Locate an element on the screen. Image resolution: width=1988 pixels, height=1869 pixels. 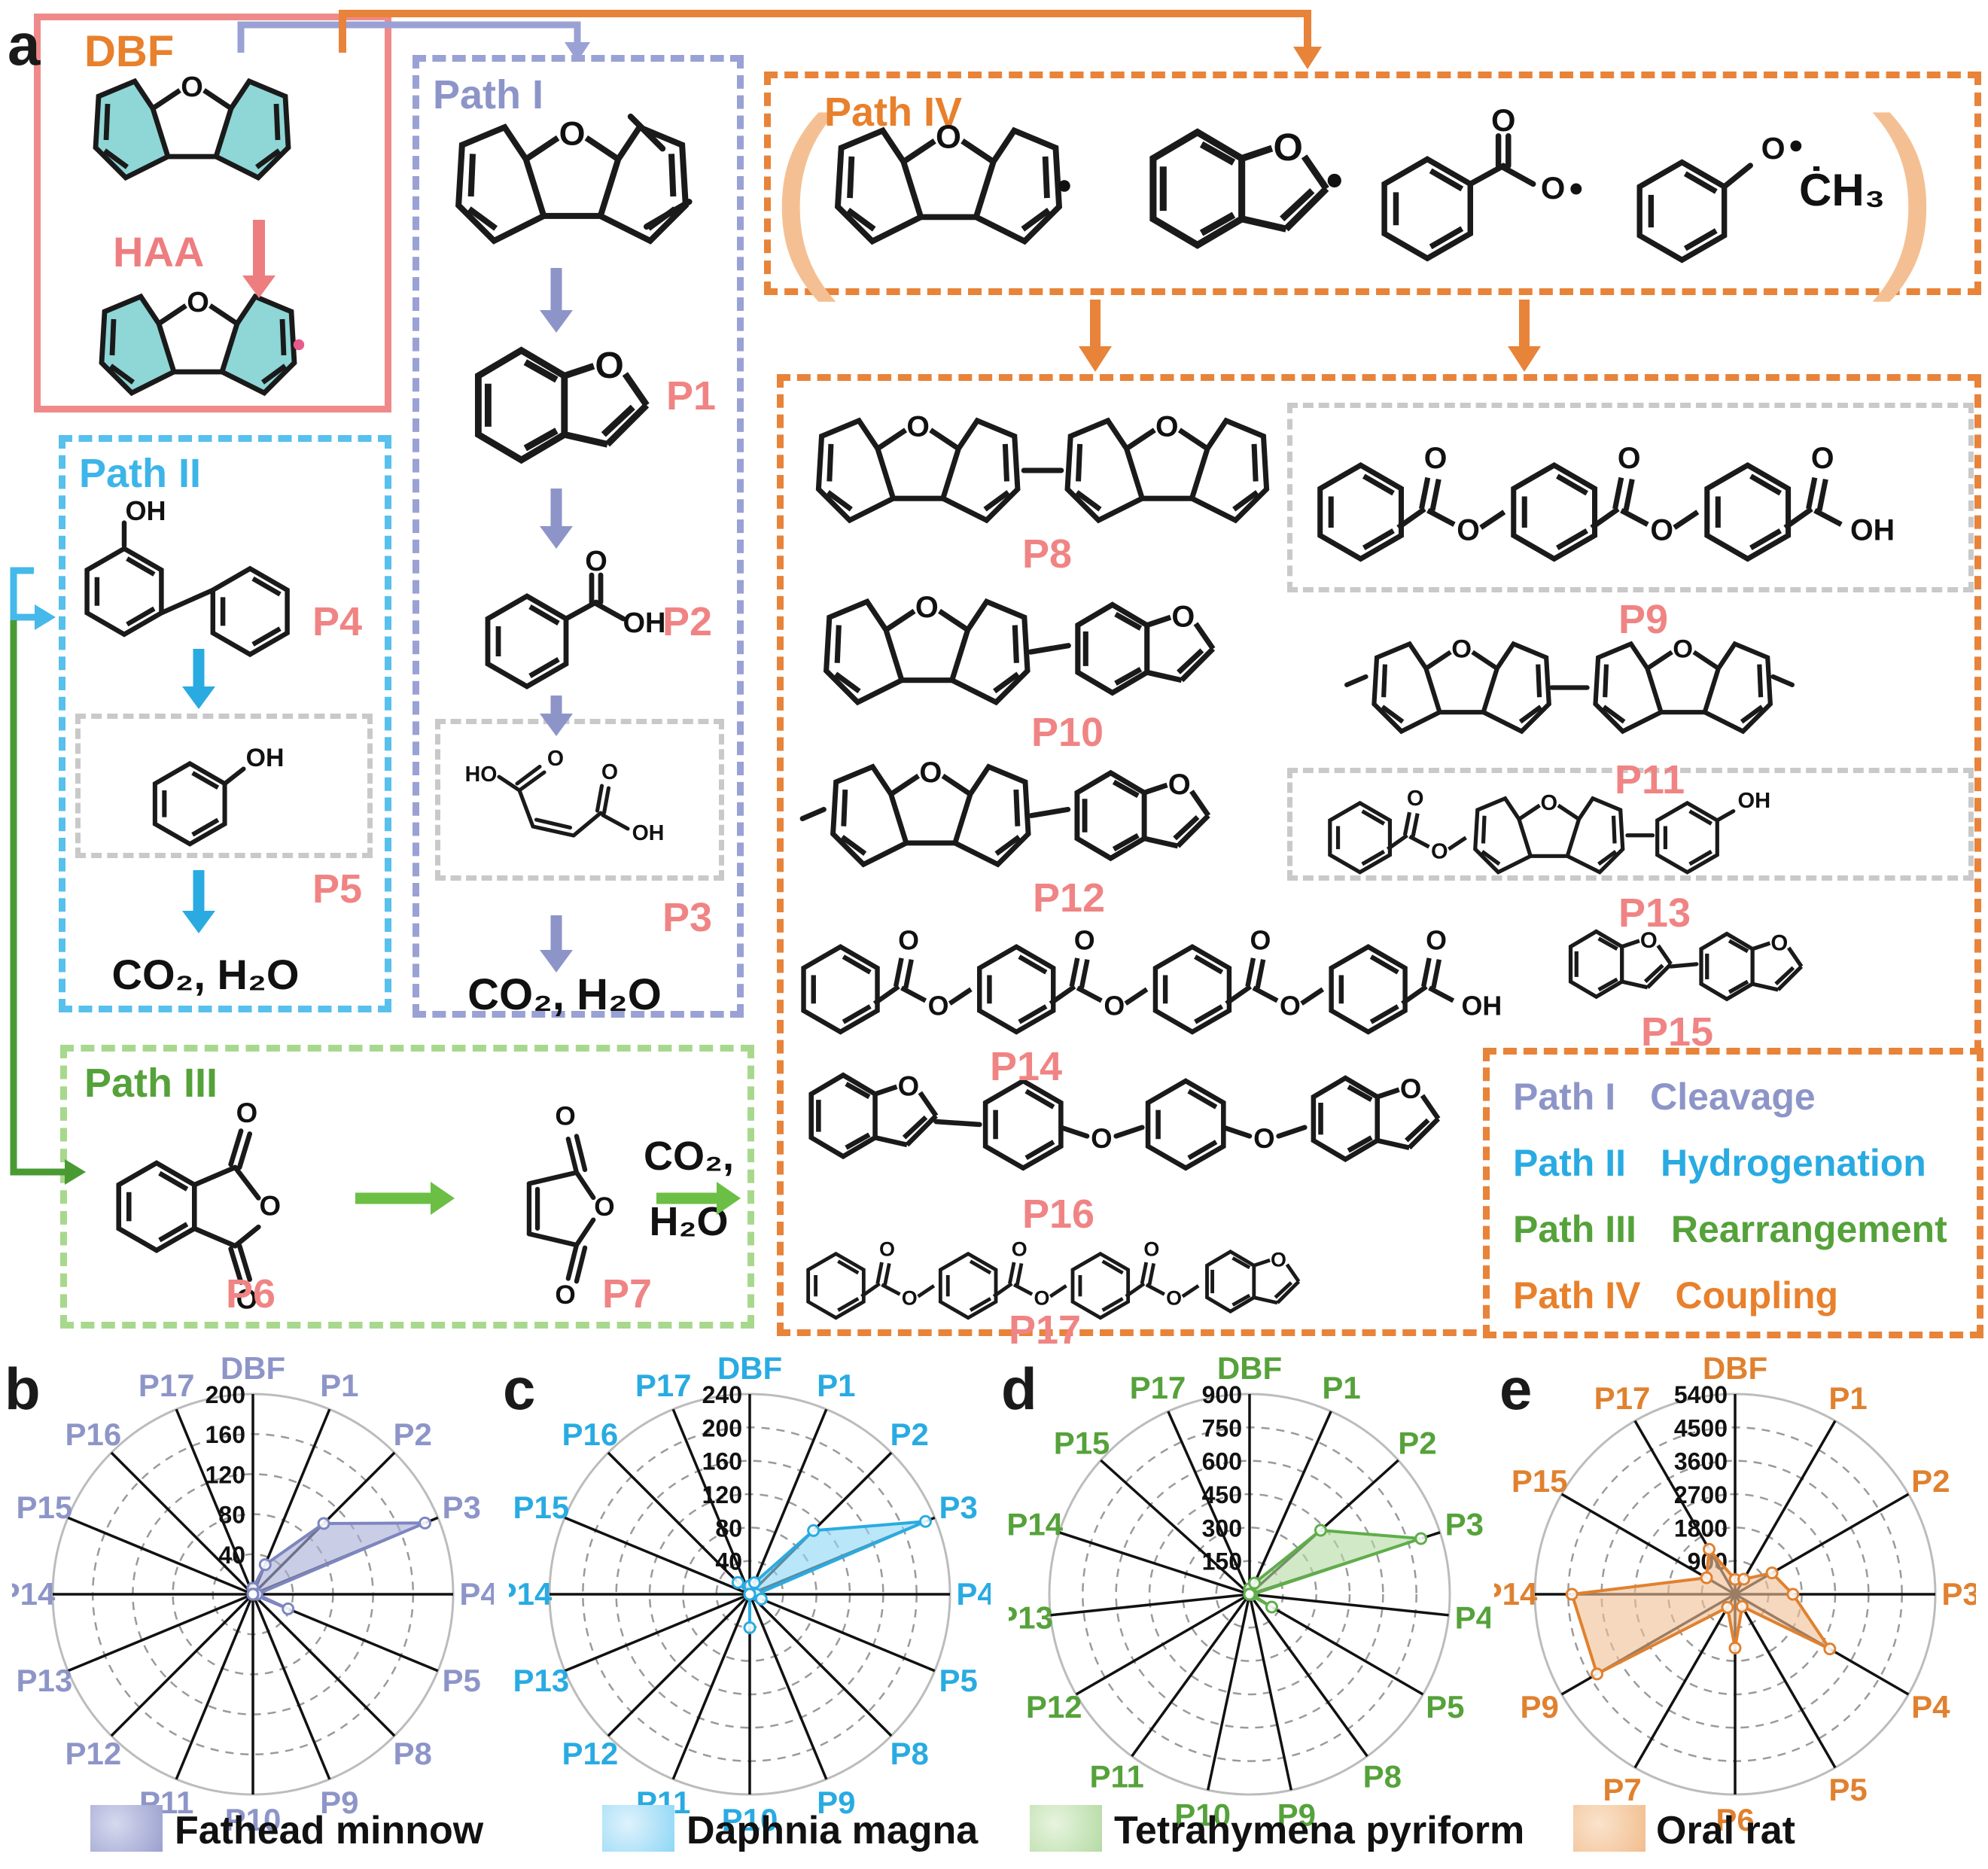
svg-text: 900 is located at coordinates (1222, 1394).